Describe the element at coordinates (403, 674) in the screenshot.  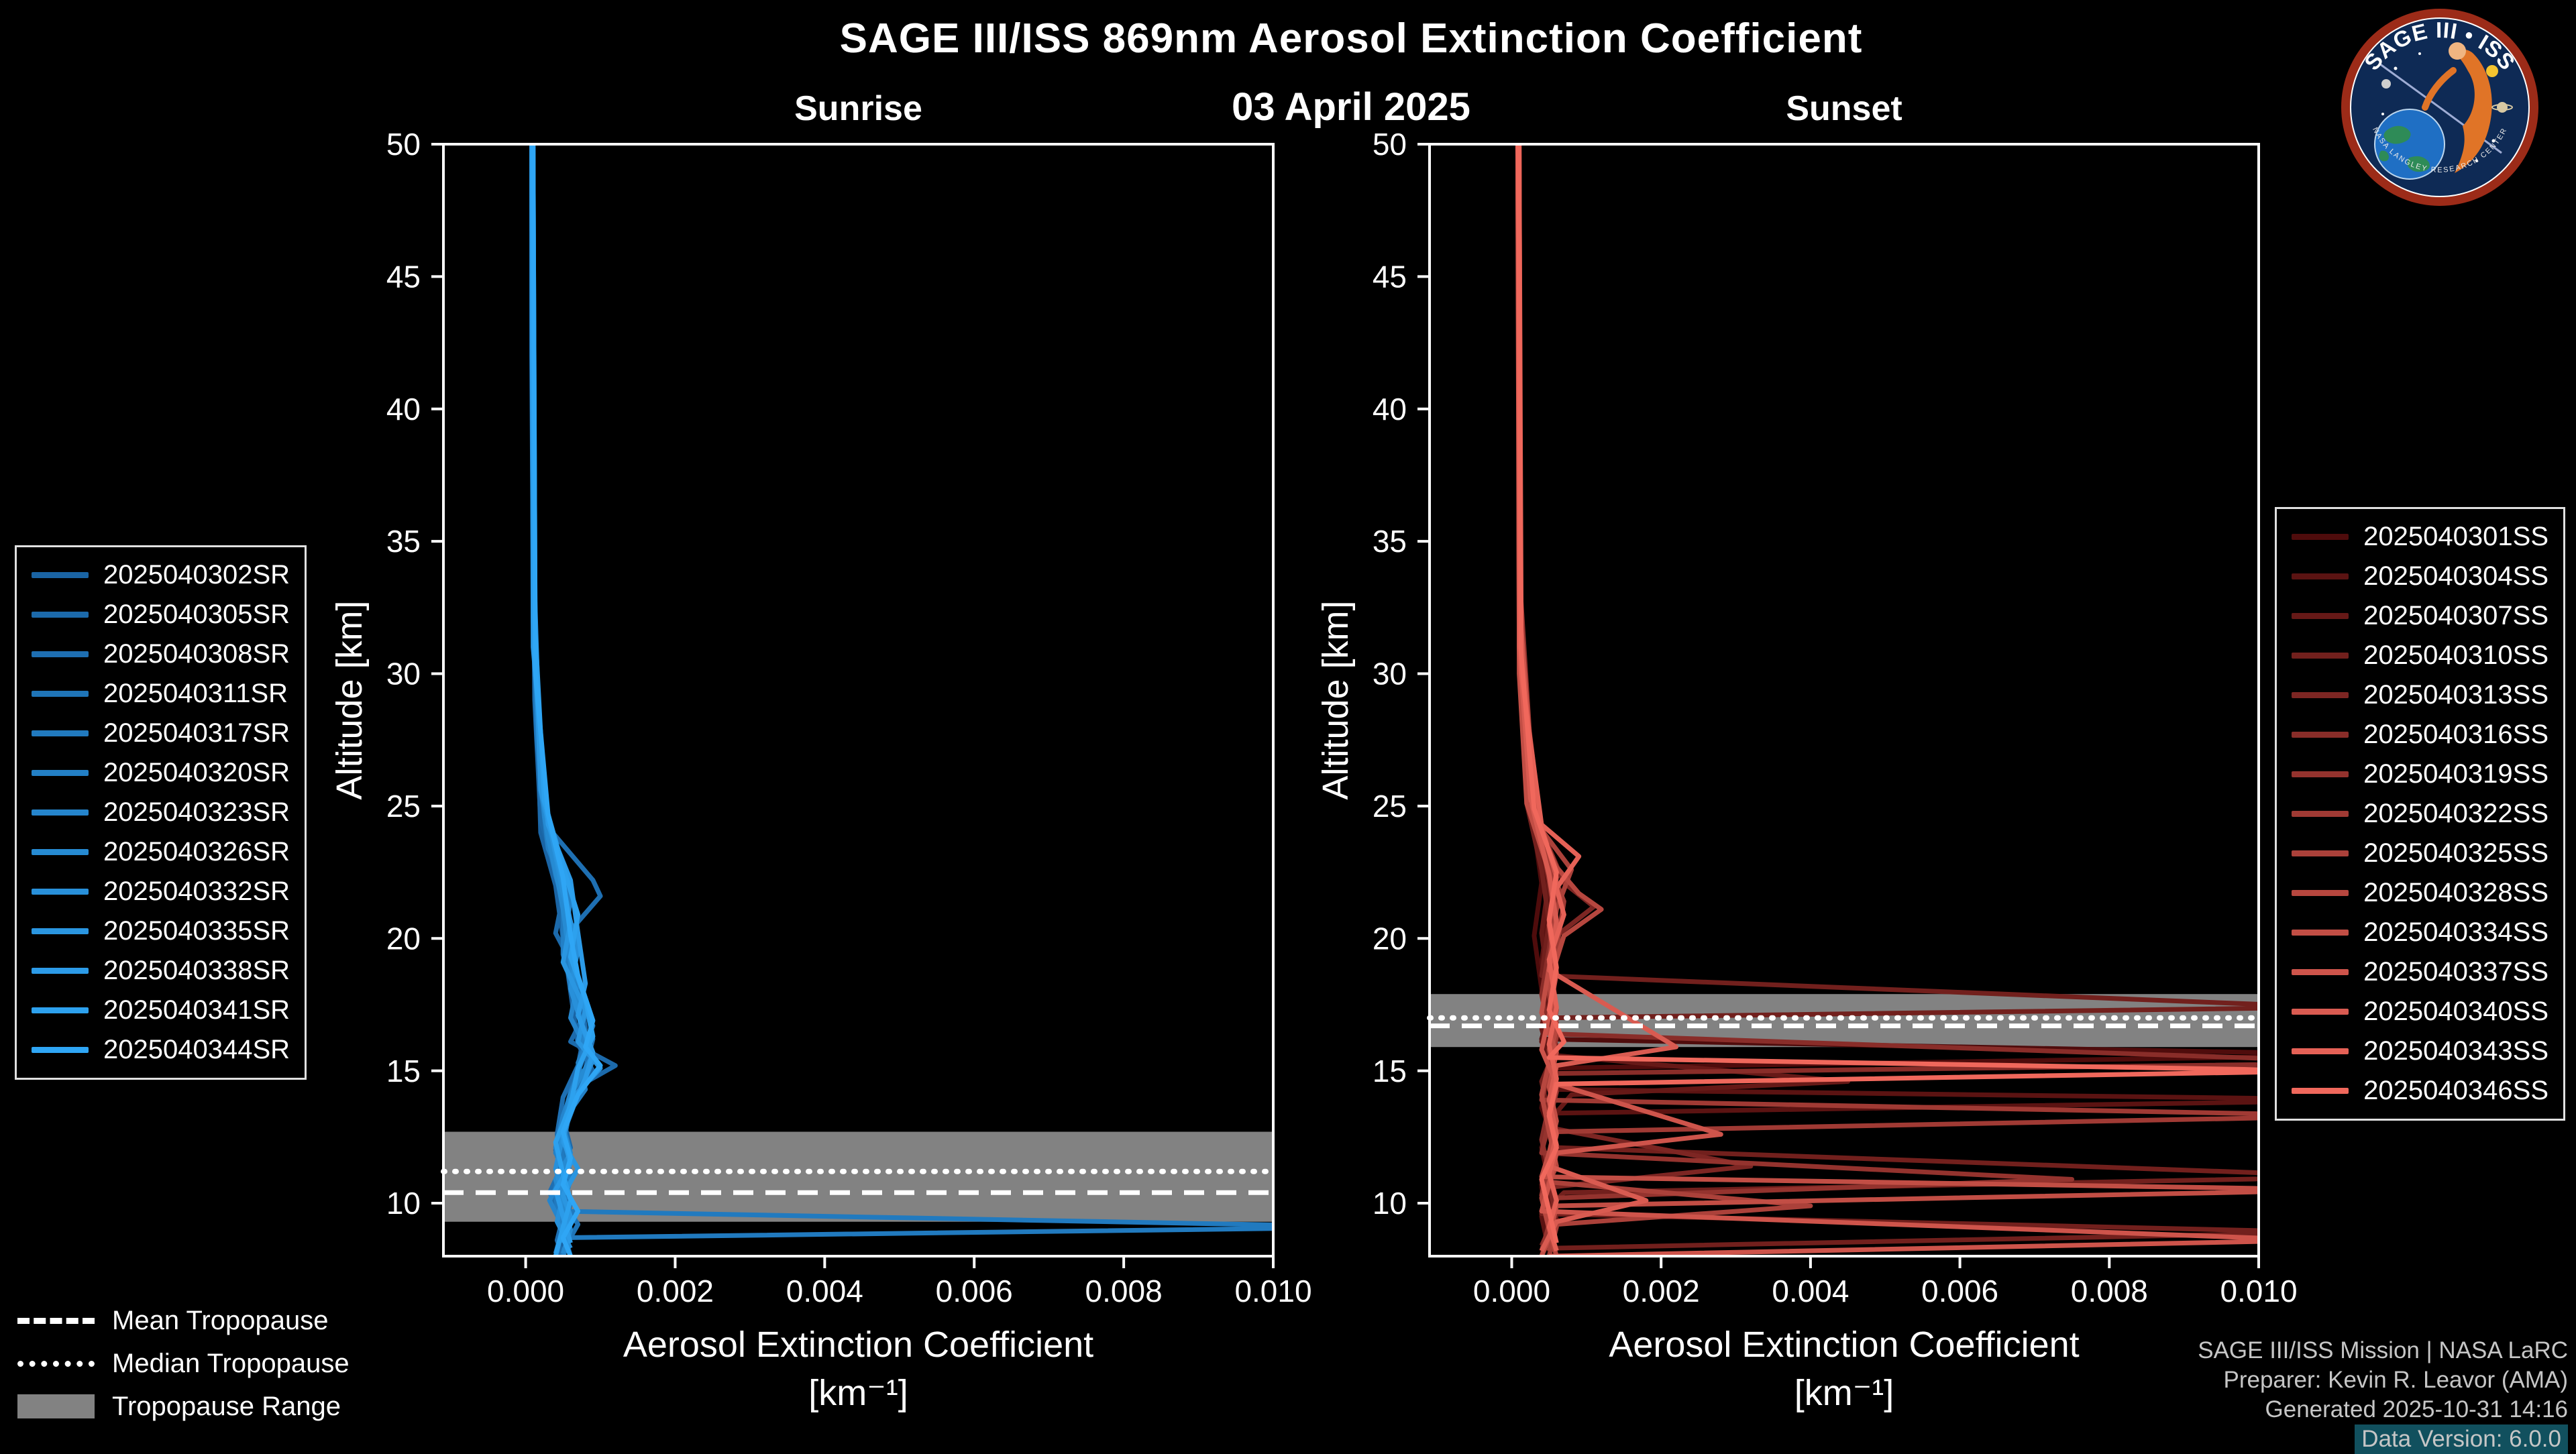
I see `y-tick-label: 30` at that location.